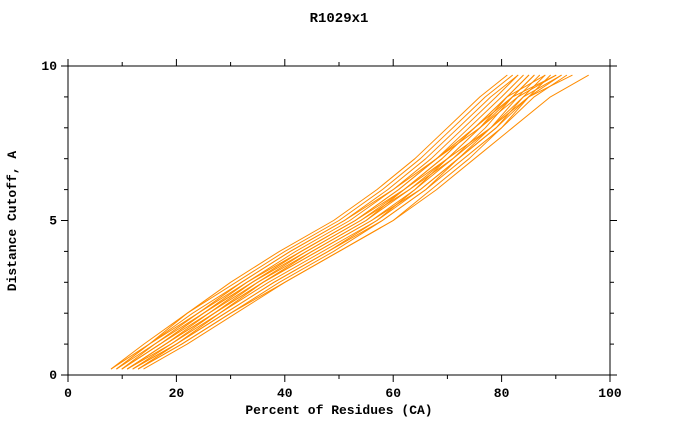  What do you see at coordinates (610, 393) in the screenshot?
I see `x-tick-label: 100` at bounding box center [610, 393].